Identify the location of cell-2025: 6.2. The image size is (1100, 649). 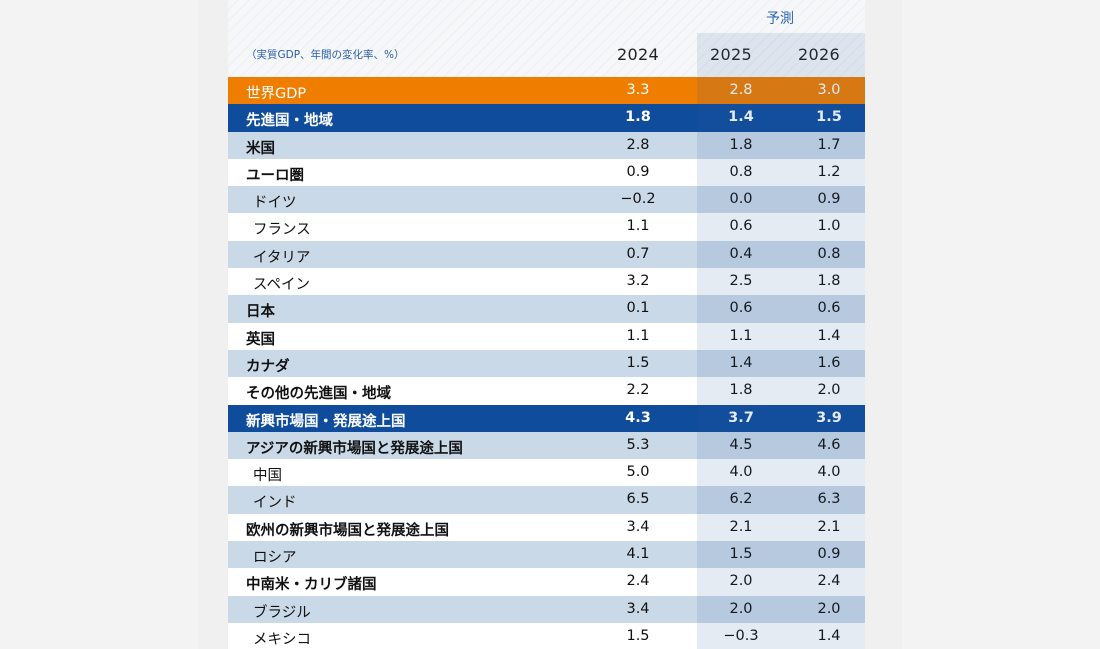
(741, 499).